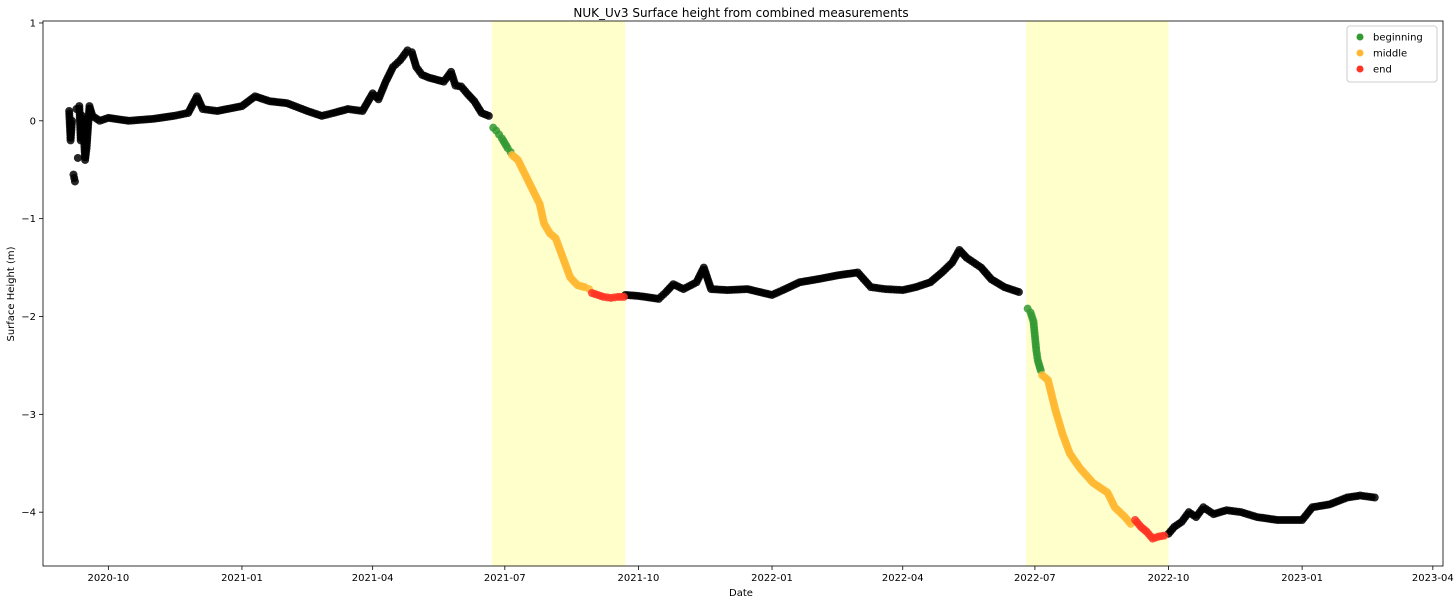 This screenshot has width=1456, height=604. What do you see at coordinates (1398, 38) in the screenshot?
I see `legend-label-beginning: beginning` at bounding box center [1398, 38].